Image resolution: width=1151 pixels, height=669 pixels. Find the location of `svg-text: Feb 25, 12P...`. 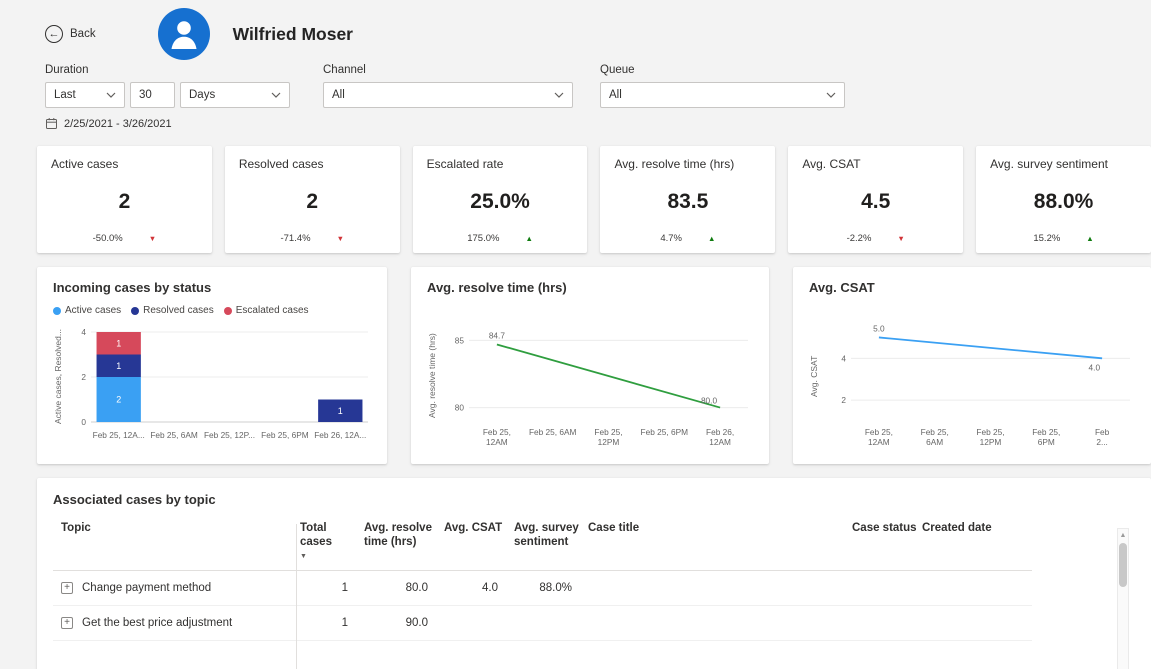

svg-text: Feb 25, 12P... is located at coordinates (229, 435).